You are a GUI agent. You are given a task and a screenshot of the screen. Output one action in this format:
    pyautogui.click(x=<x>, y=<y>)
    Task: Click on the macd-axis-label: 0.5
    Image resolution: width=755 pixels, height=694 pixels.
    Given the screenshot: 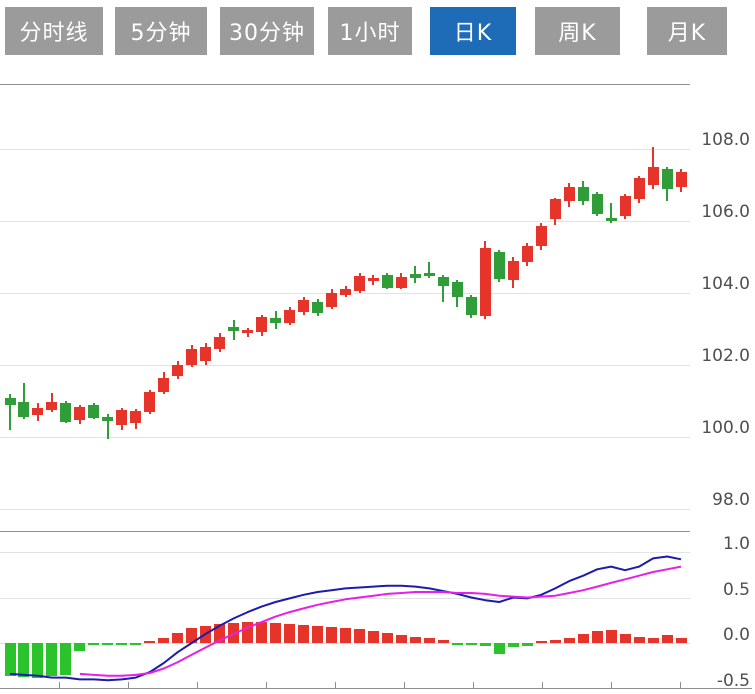 What is the action you would take?
    pyautogui.click(x=736, y=589)
    